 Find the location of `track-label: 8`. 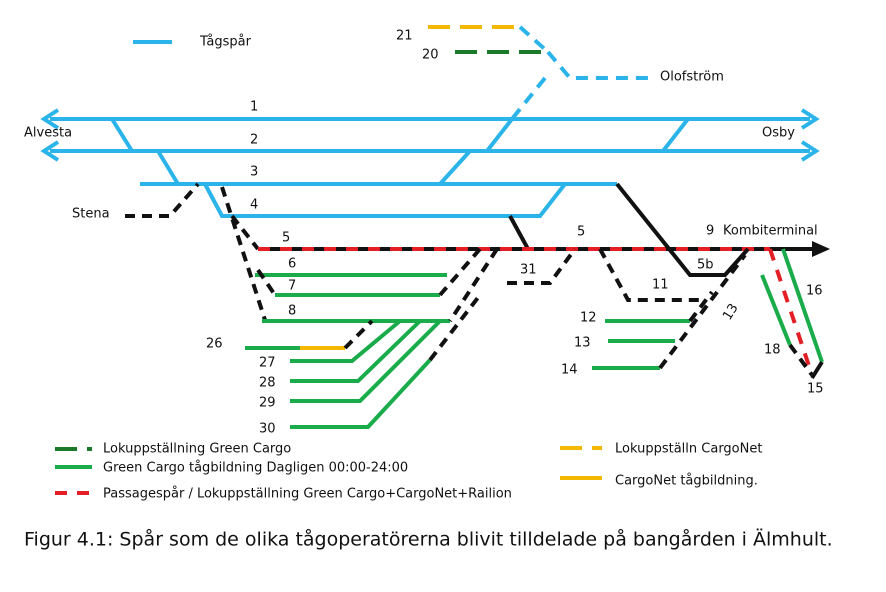

track-label: 8 is located at coordinates (292, 311).